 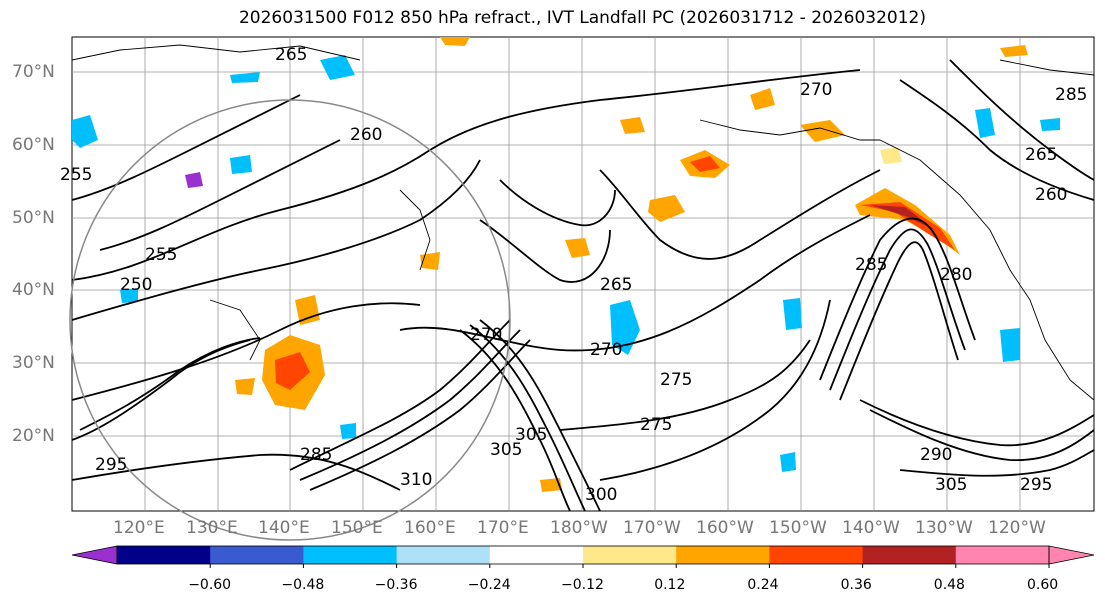 What do you see at coordinates (956, 275) in the screenshot?
I see `contour-label: 280` at bounding box center [956, 275].